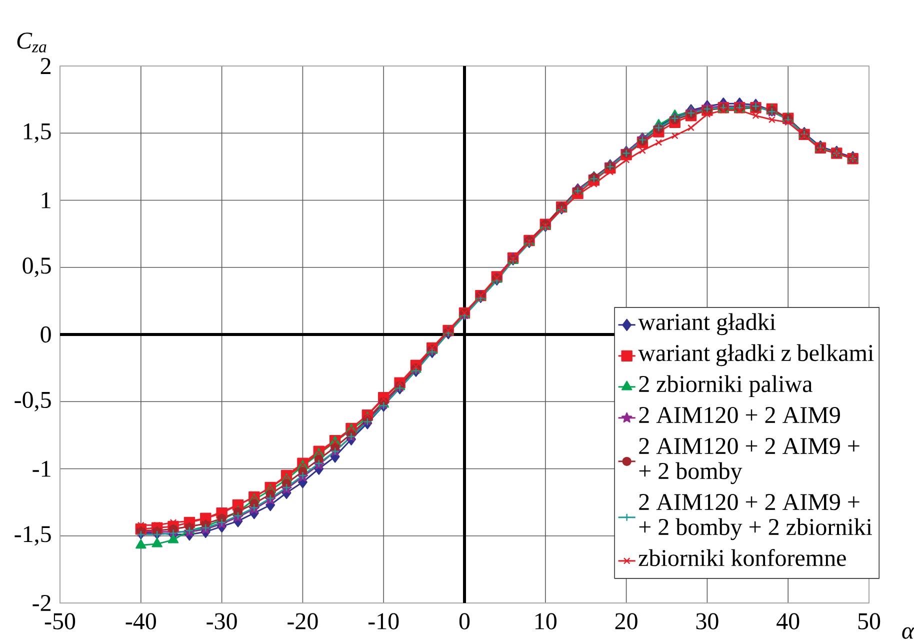 Image resolution: width=914 pixels, height=643 pixels. I want to click on y-tick-label: 0,5, so click(36, 268).